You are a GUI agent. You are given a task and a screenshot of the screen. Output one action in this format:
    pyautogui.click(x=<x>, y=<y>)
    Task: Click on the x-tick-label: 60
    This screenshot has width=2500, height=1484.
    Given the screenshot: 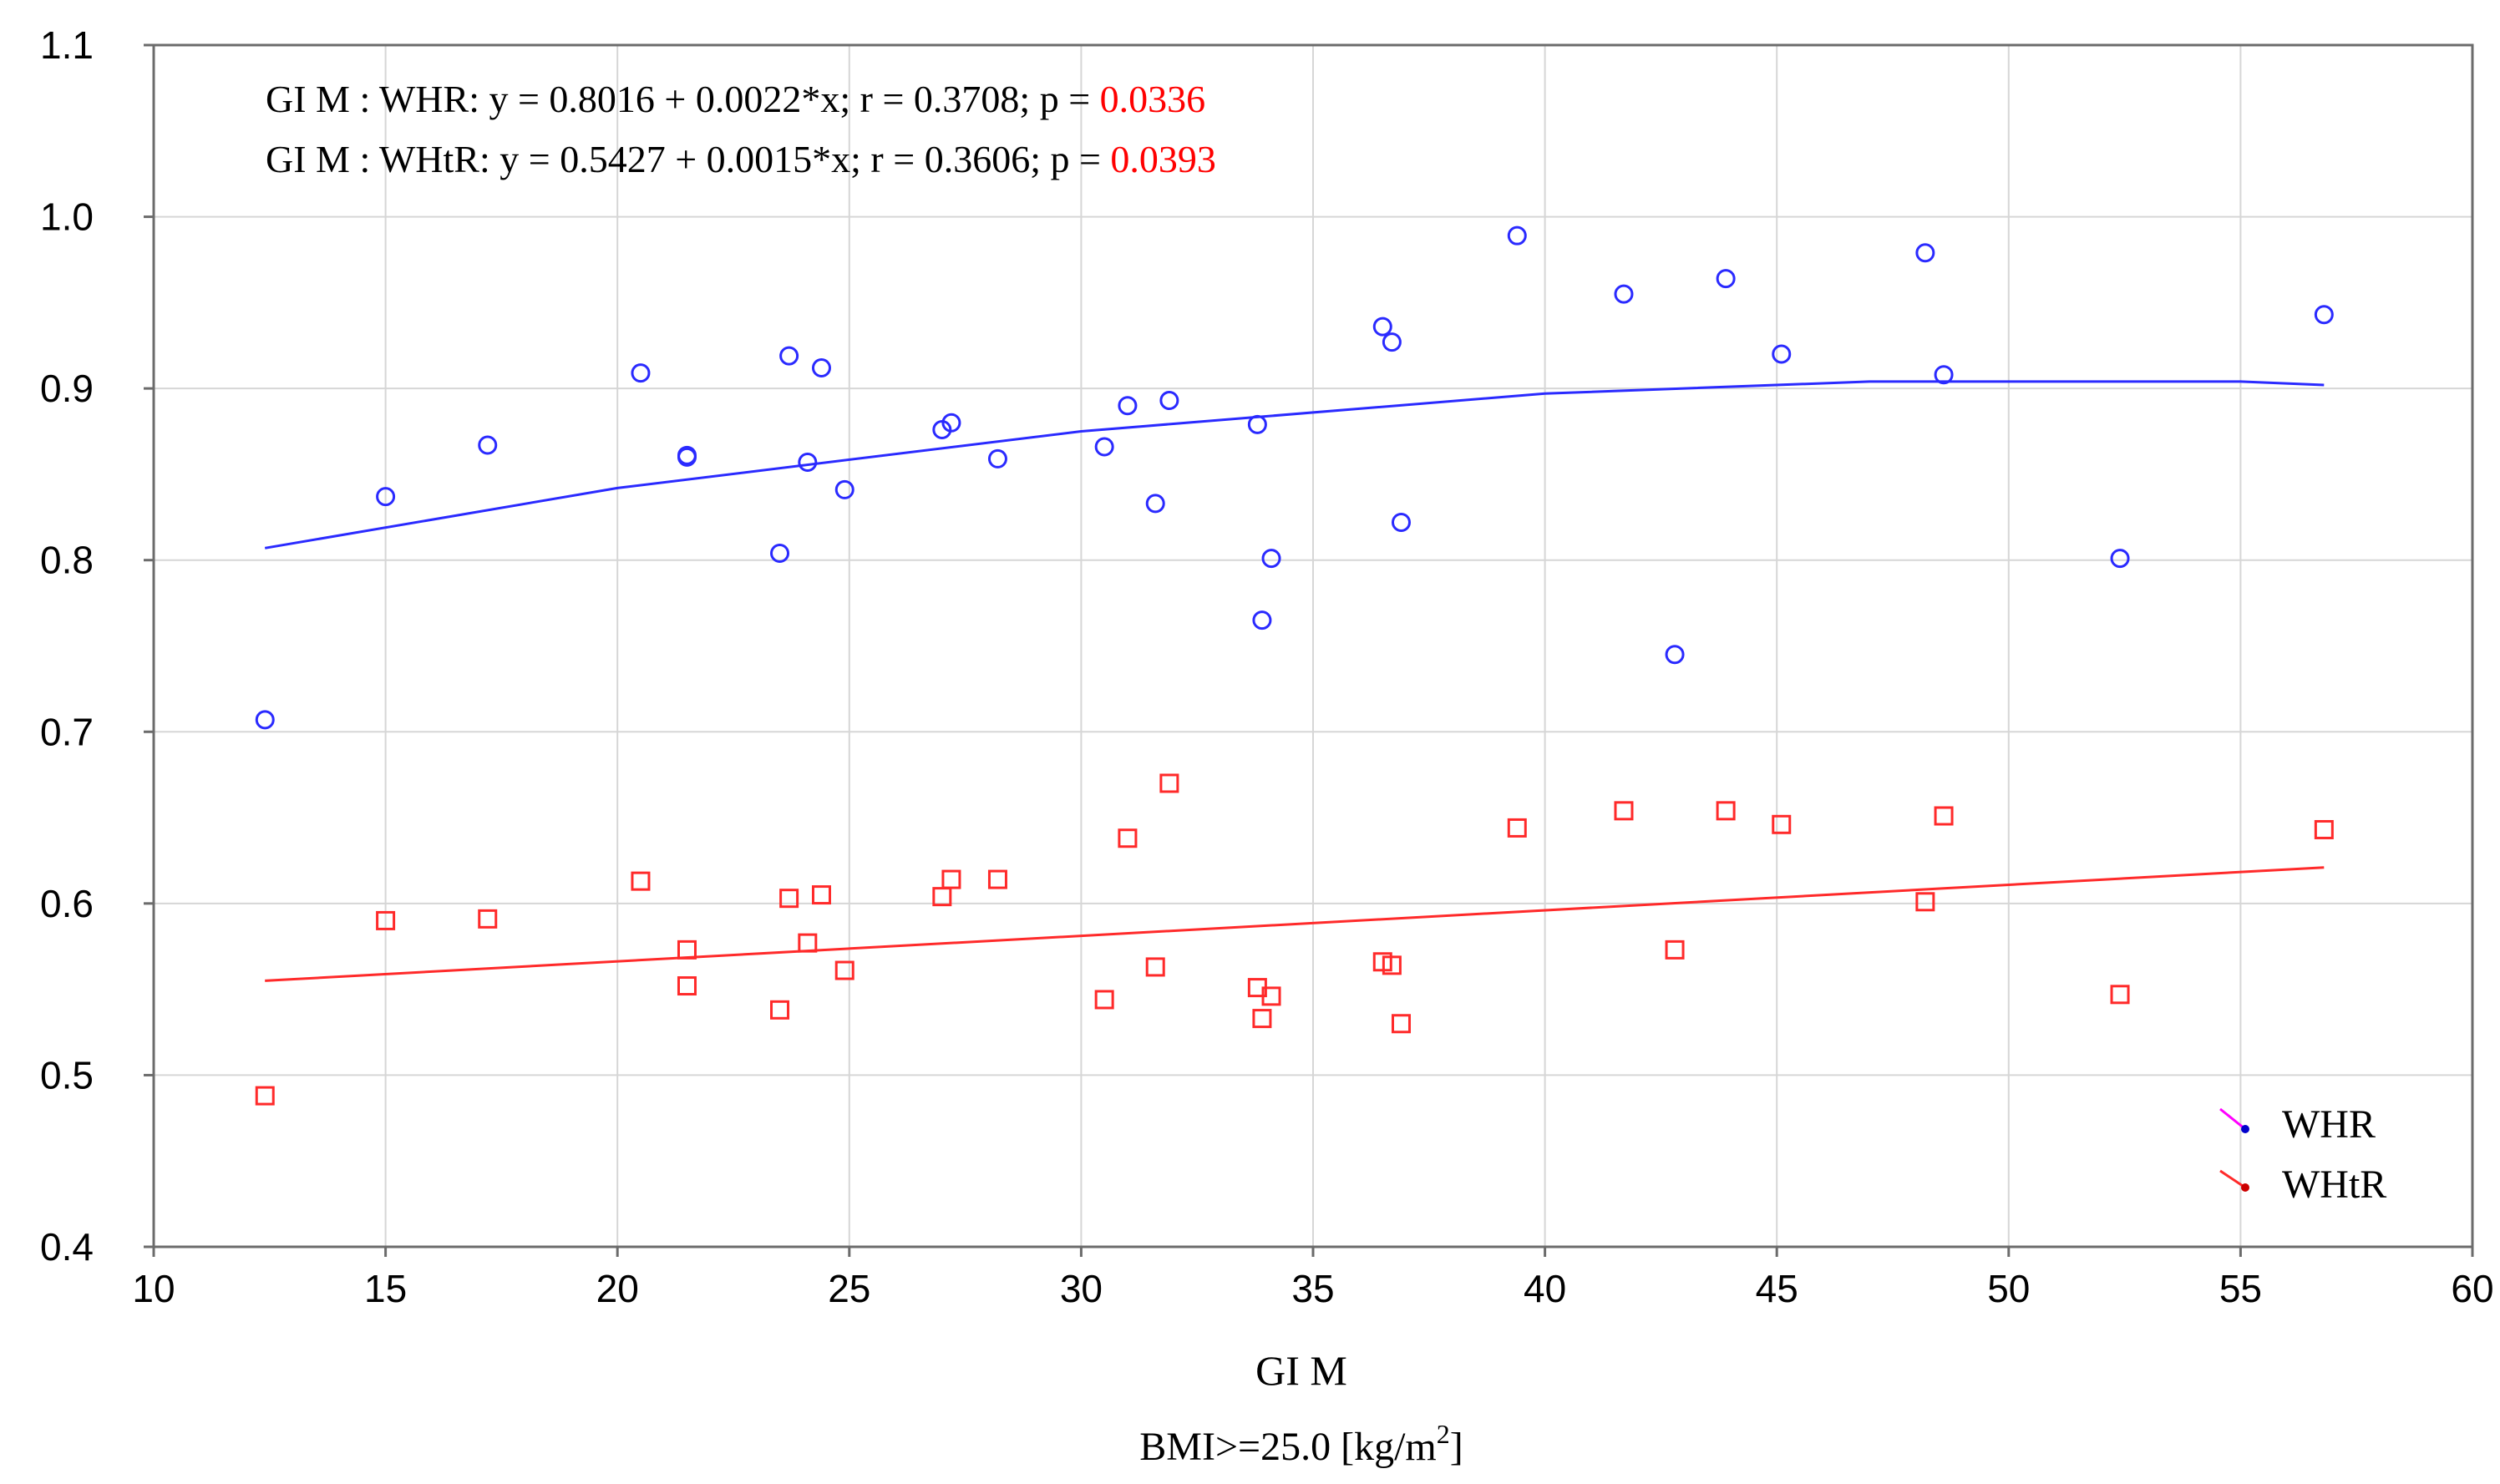 What is the action you would take?
    pyautogui.click(x=2472, y=1288)
    